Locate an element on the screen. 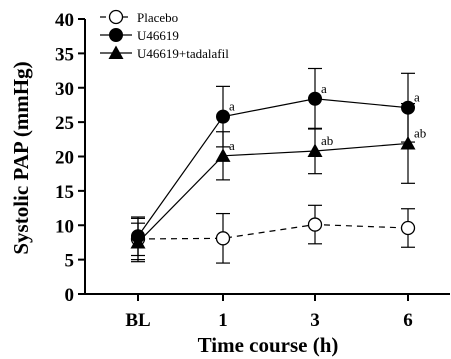 The width and height of the screenshot is (451, 359). y-tick-label: 5 is located at coordinates (70, 261).